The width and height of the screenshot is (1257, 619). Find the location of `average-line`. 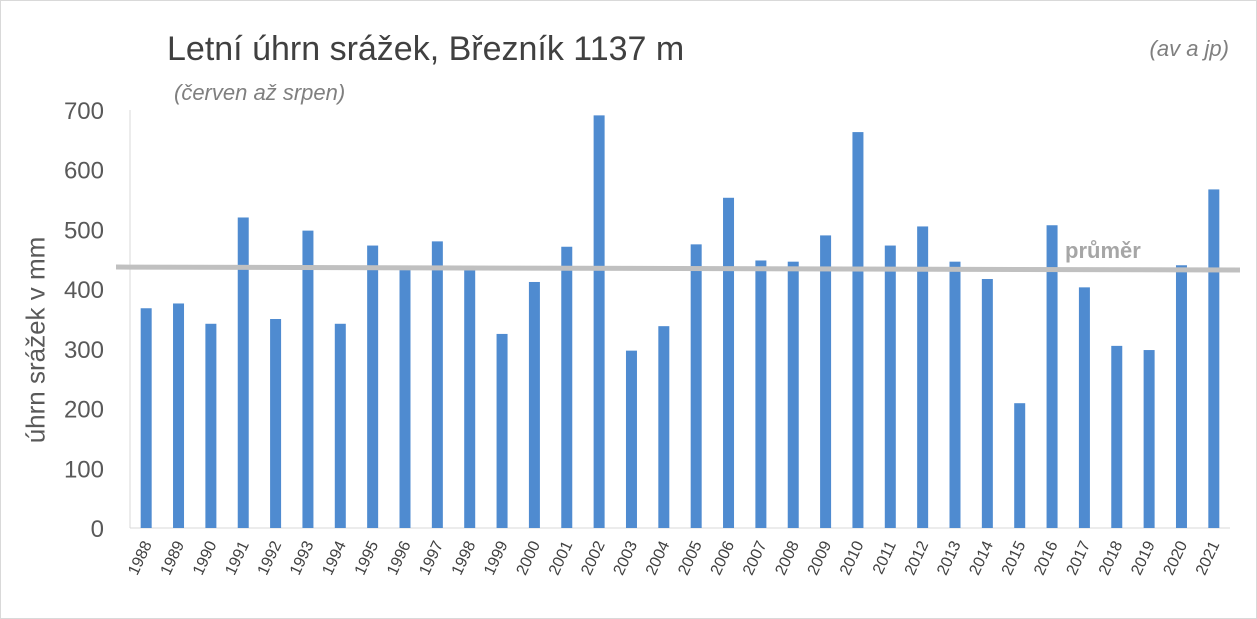

average-line is located at coordinates (678, 268).